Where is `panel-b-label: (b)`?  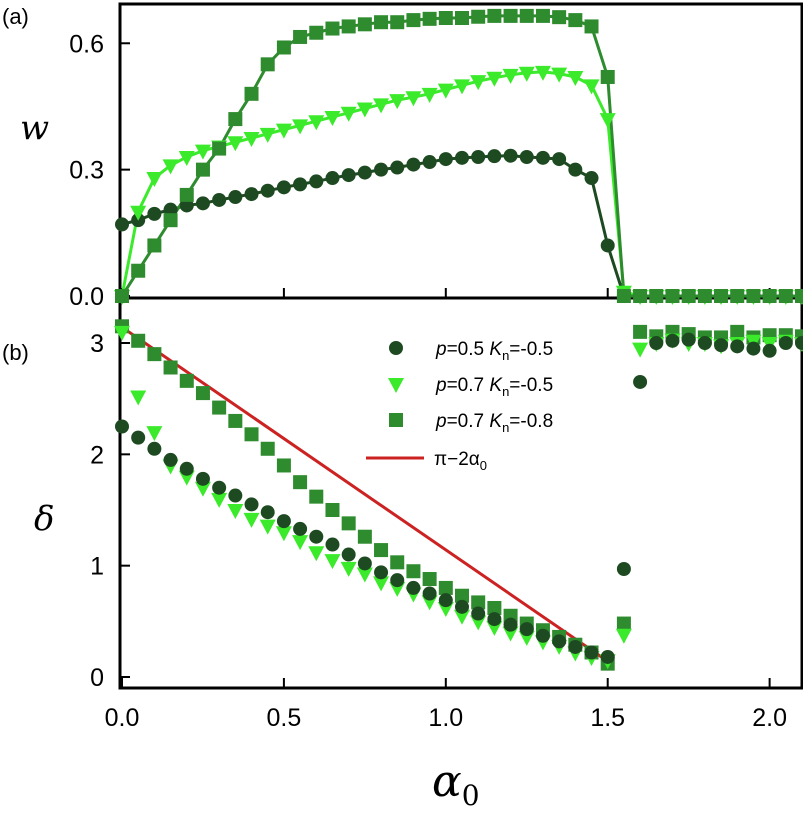 panel-b-label: (b) is located at coordinates (15, 352).